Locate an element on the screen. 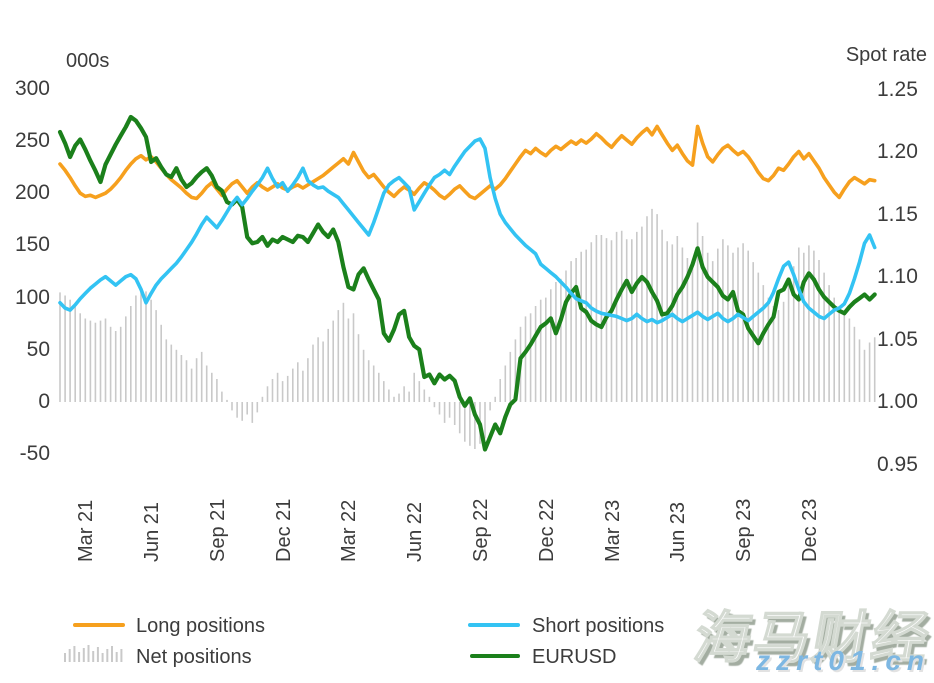  right-axis-tick: 1.00 is located at coordinates (897, 401).